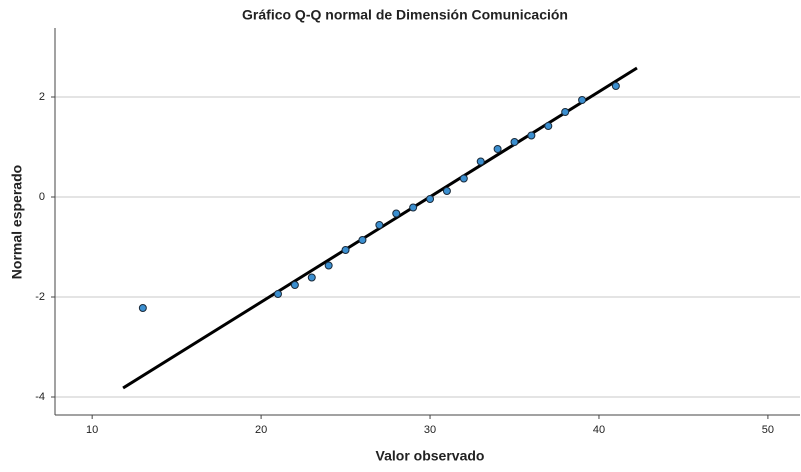 Image resolution: width=801 pixels, height=472 pixels. I want to click on x-axis-label: Valor observado, so click(430, 456).